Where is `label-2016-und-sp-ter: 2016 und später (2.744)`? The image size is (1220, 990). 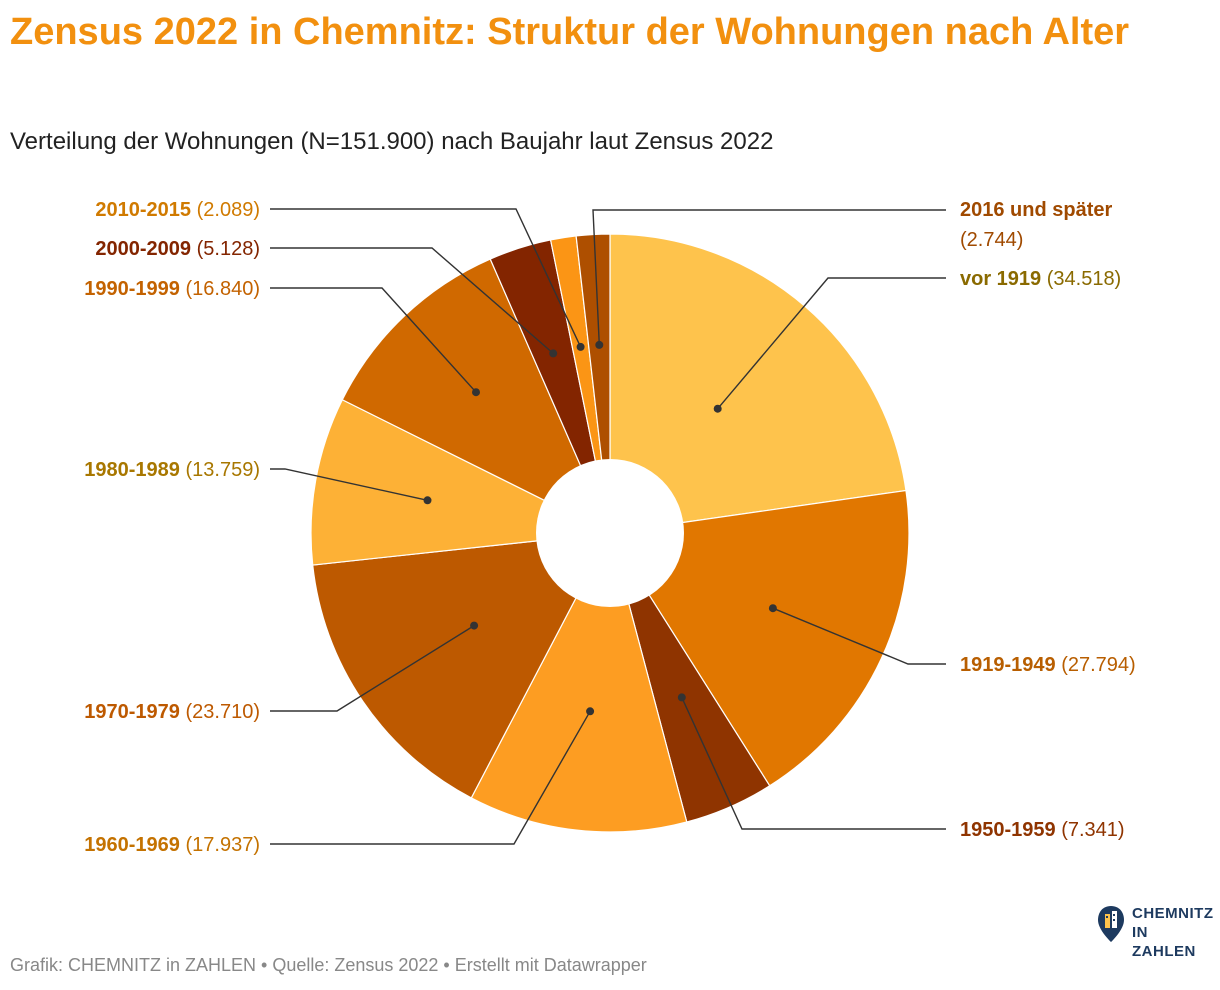 label-2016-und-sp-ter: 2016 und später (2.744) is located at coordinates (1036, 225).